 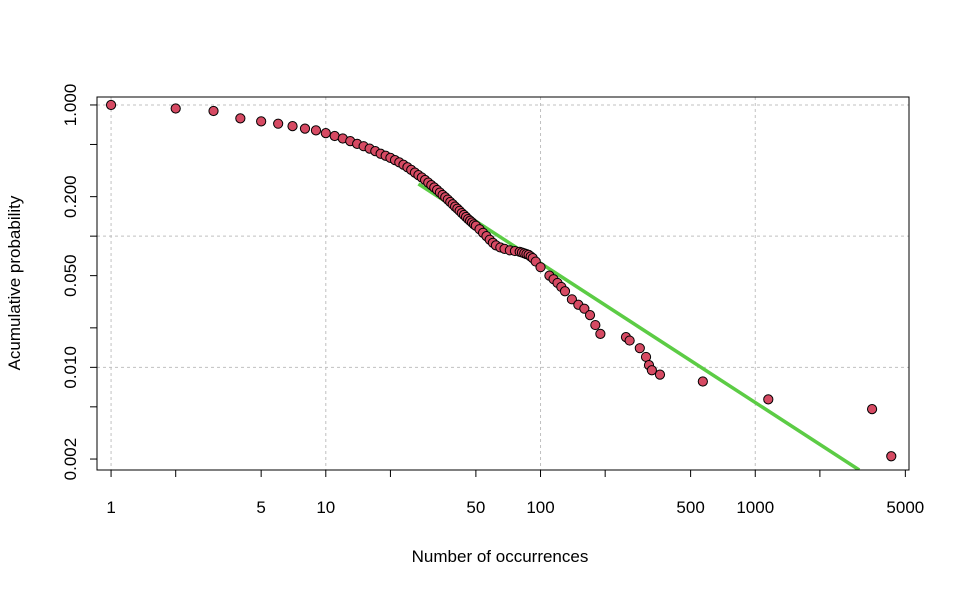 What do you see at coordinates (475, 507) in the screenshot?
I see `x-tick-label: 50` at bounding box center [475, 507].